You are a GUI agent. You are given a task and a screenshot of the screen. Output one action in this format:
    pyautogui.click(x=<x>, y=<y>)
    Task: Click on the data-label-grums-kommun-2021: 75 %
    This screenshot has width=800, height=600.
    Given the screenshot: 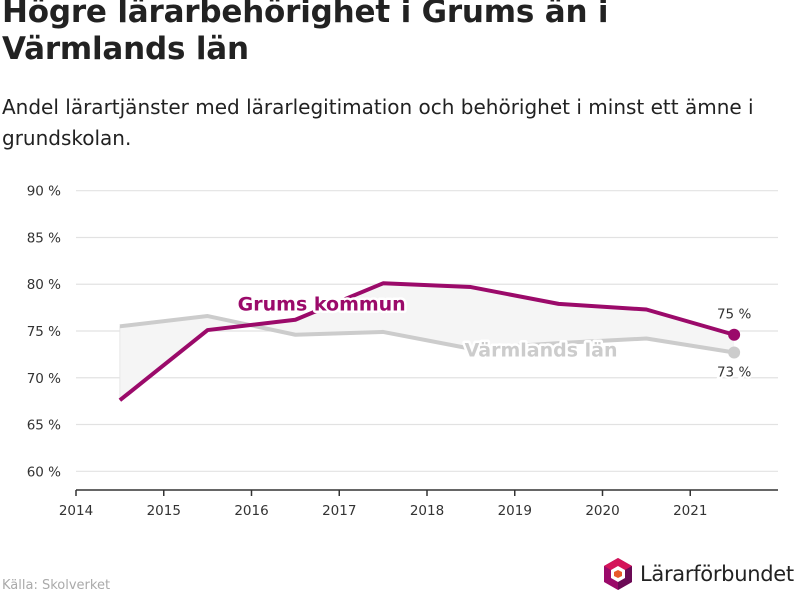 What is the action you would take?
    pyautogui.click(x=734, y=315)
    